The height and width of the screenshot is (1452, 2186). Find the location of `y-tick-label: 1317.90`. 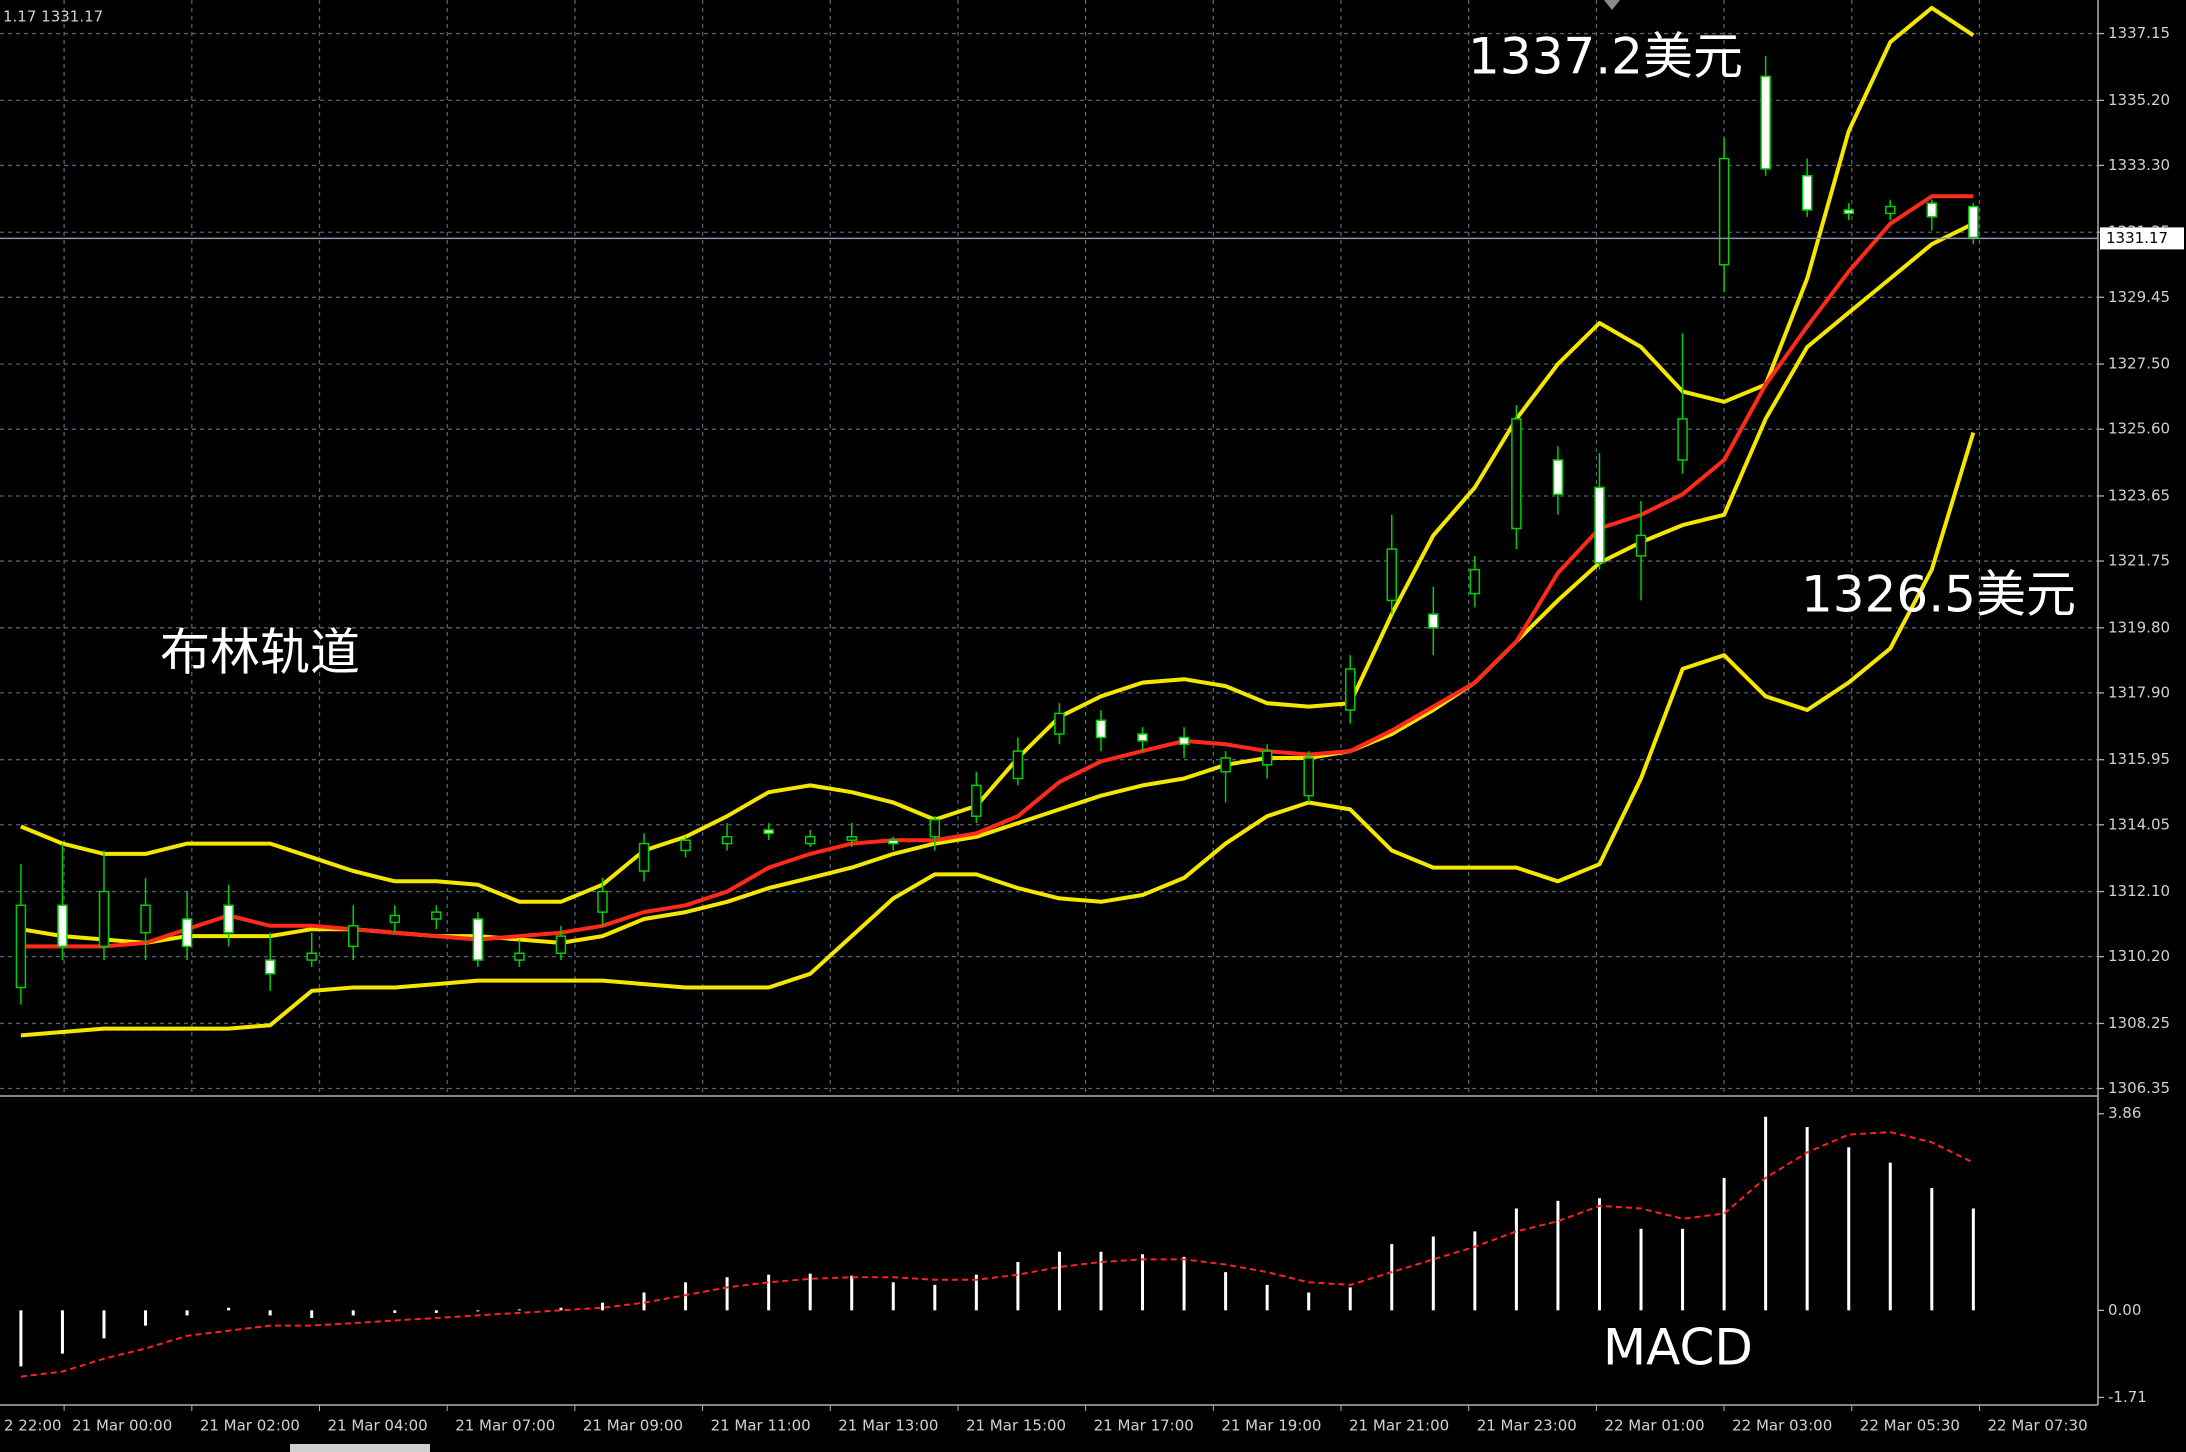

y-tick-label: 1317.90 is located at coordinates (2139, 692).